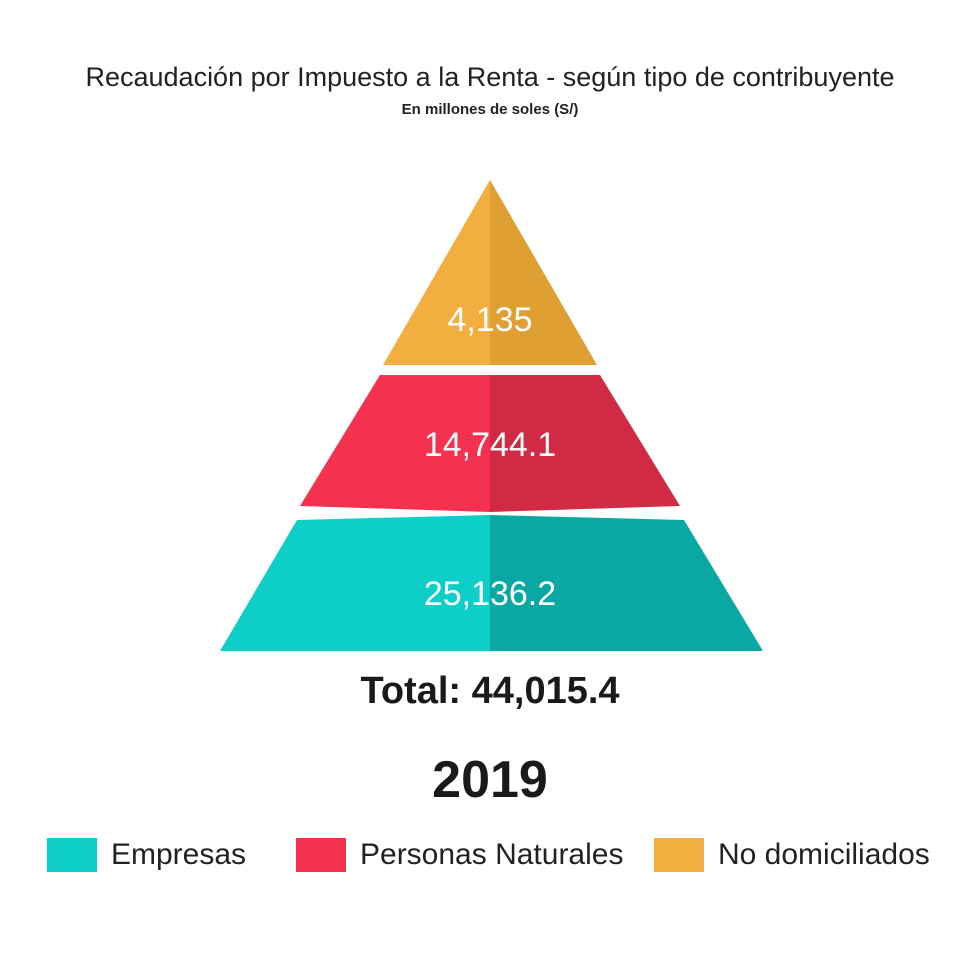 Image resolution: width=980 pixels, height=959 pixels. What do you see at coordinates (492, 854) in the screenshot?
I see `legend-label-personas-naturales: Personas Naturales` at bounding box center [492, 854].